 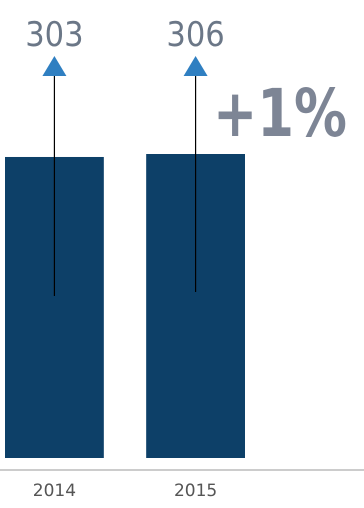 What do you see at coordinates (195, 35) in the screenshot?
I see `data-label: 306` at bounding box center [195, 35].